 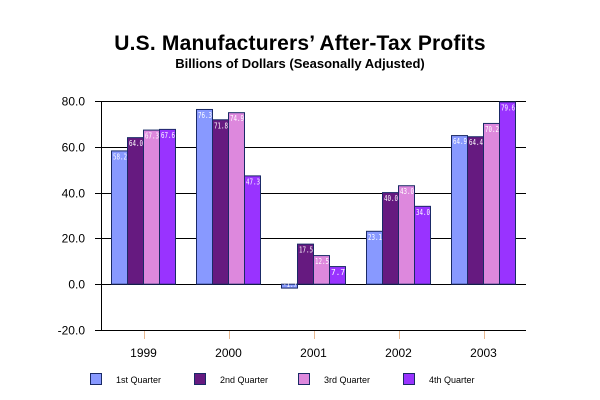 I want to click on legend-label: 2nd Quarter, so click(x=244, y=380).